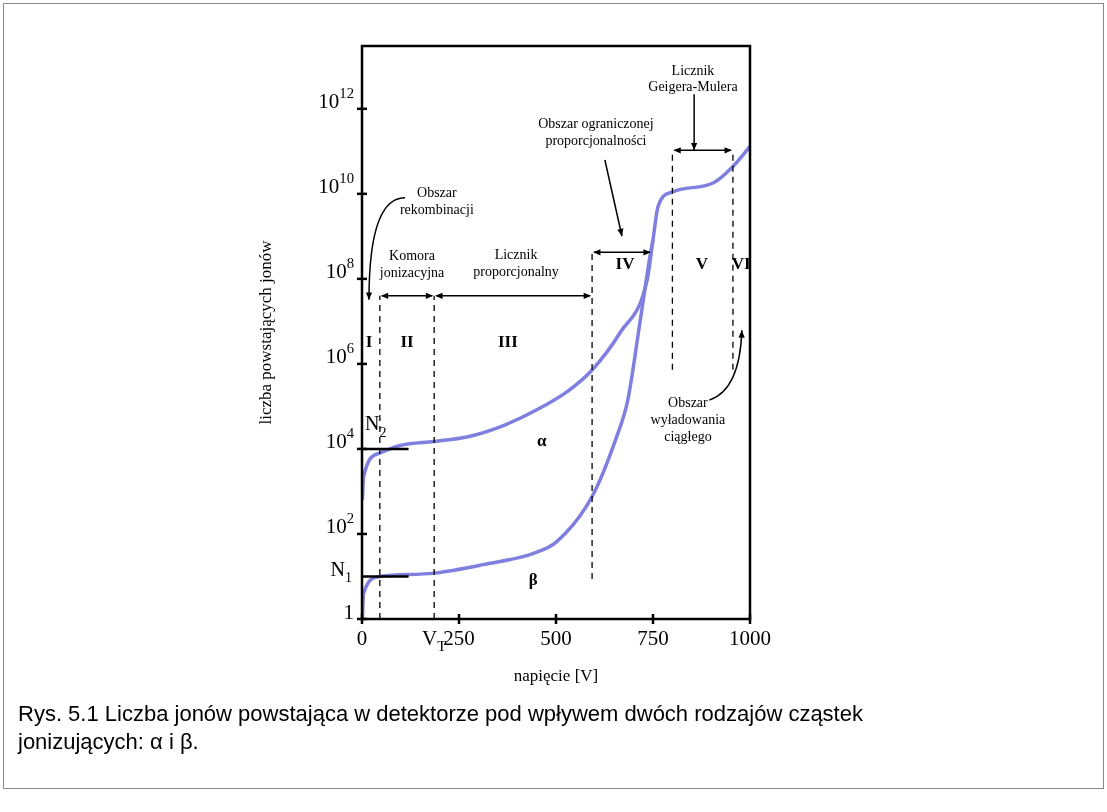  What do you see at coordinates (625, 264) in the screenshot?
I see `annotation: IV` at bounding box center [625, 264].